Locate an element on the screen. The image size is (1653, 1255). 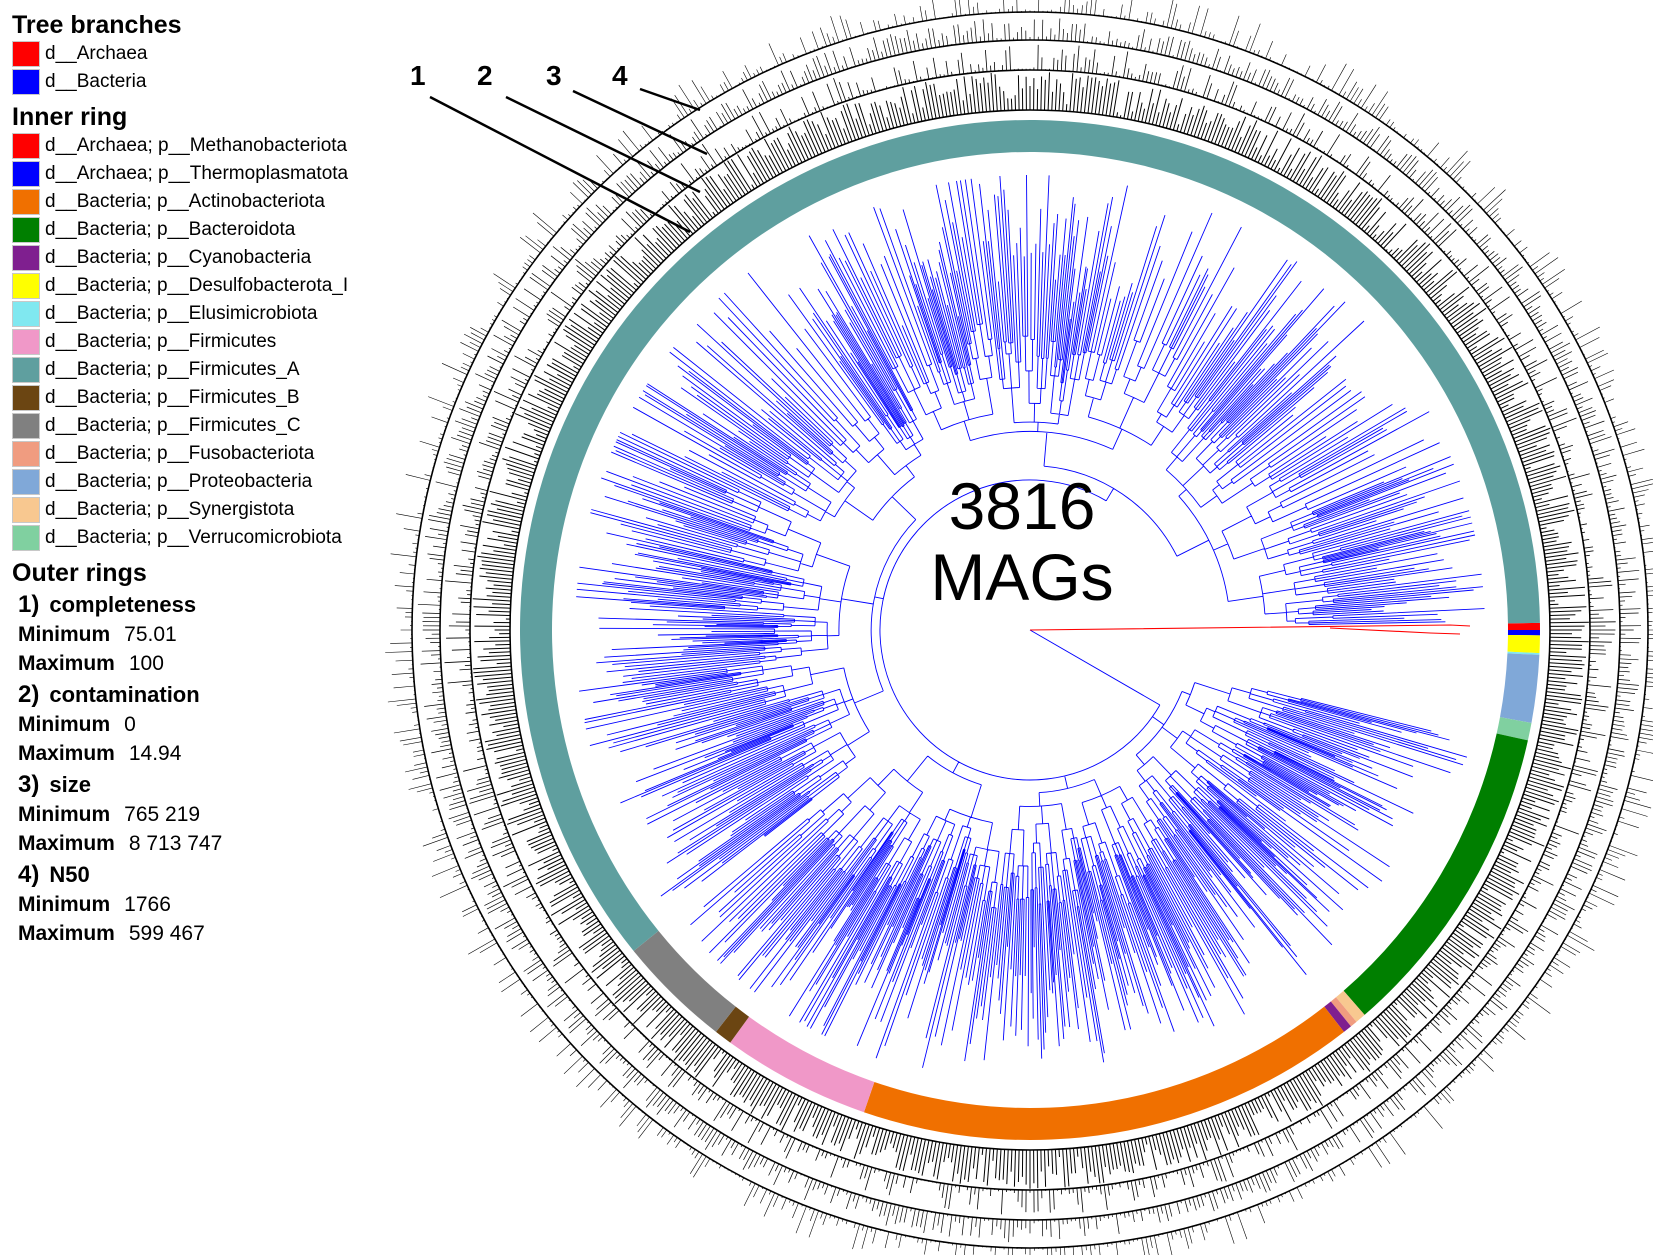
inner-ring-label: d__Bacteria; p__Synergistota is located at coordinates (170, 509).